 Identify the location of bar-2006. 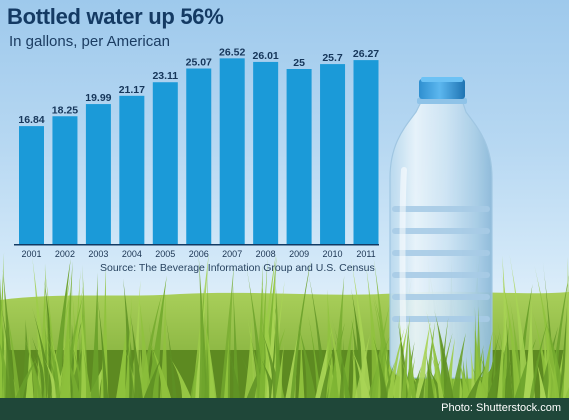
(199, 156).